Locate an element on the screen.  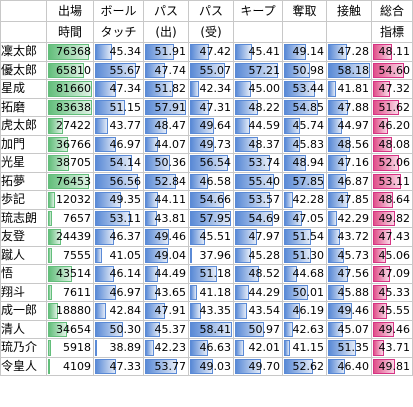
stat-cell: 52.84 is located at coordinates (166, 181).